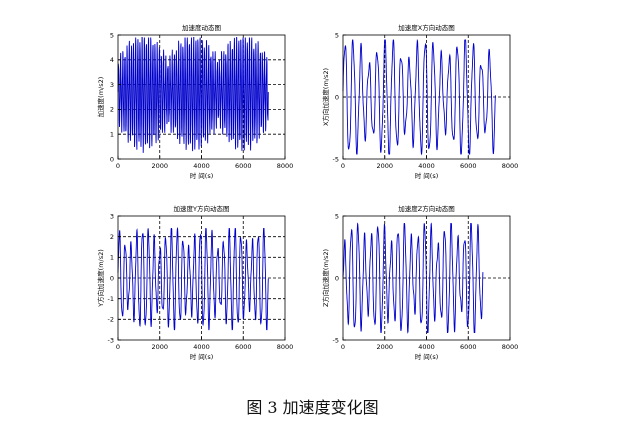 The image size is (625, 427). I want to click on figure-caption: 图 3 加速度变化图, so click(312, 407).